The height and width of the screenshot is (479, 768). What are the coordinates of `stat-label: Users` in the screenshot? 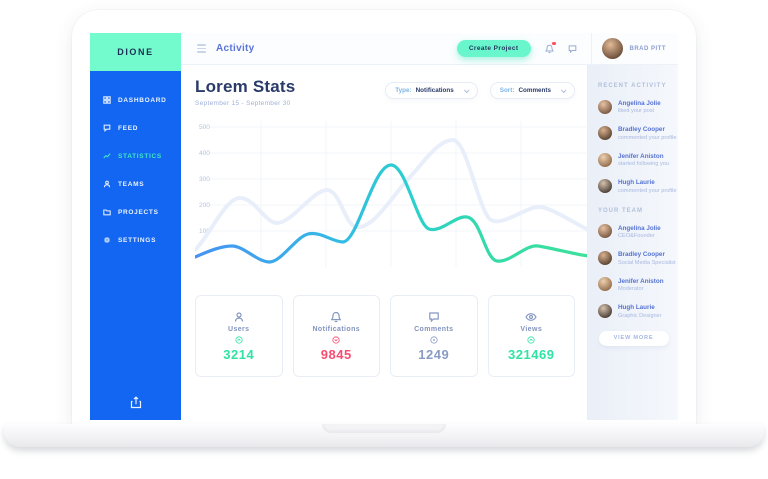 It's located at (239, 329).